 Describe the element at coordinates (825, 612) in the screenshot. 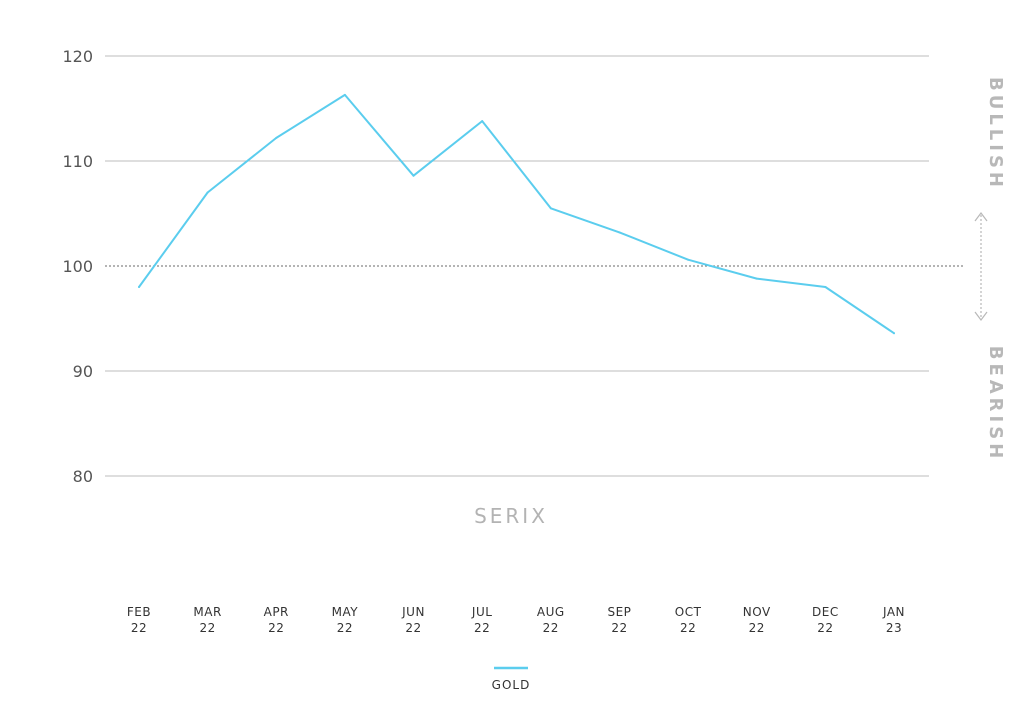

I see `x-tick-month: DEC` at that location.